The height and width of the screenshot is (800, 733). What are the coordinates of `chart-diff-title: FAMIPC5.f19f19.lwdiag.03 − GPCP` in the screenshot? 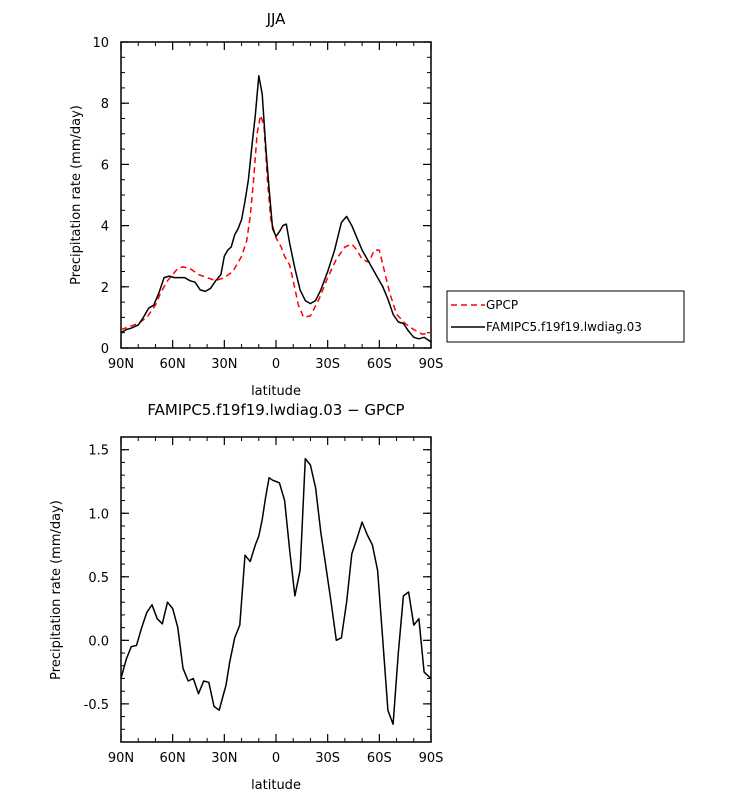 It's located at (275, 410).